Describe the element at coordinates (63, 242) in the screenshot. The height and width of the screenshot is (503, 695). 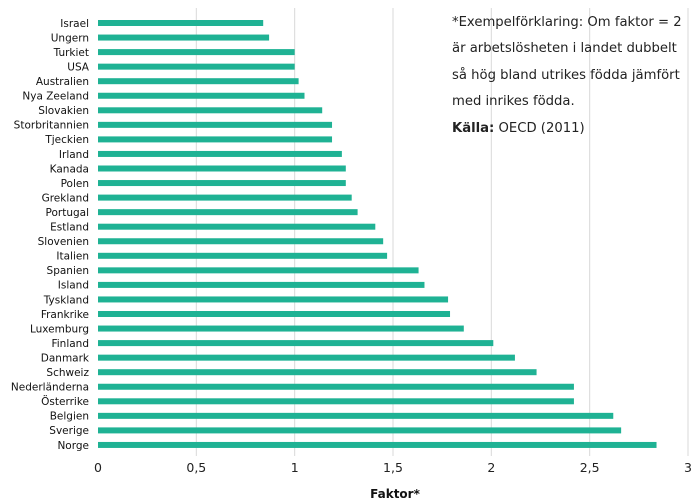
I see `category-label: Slovenien` at that location.